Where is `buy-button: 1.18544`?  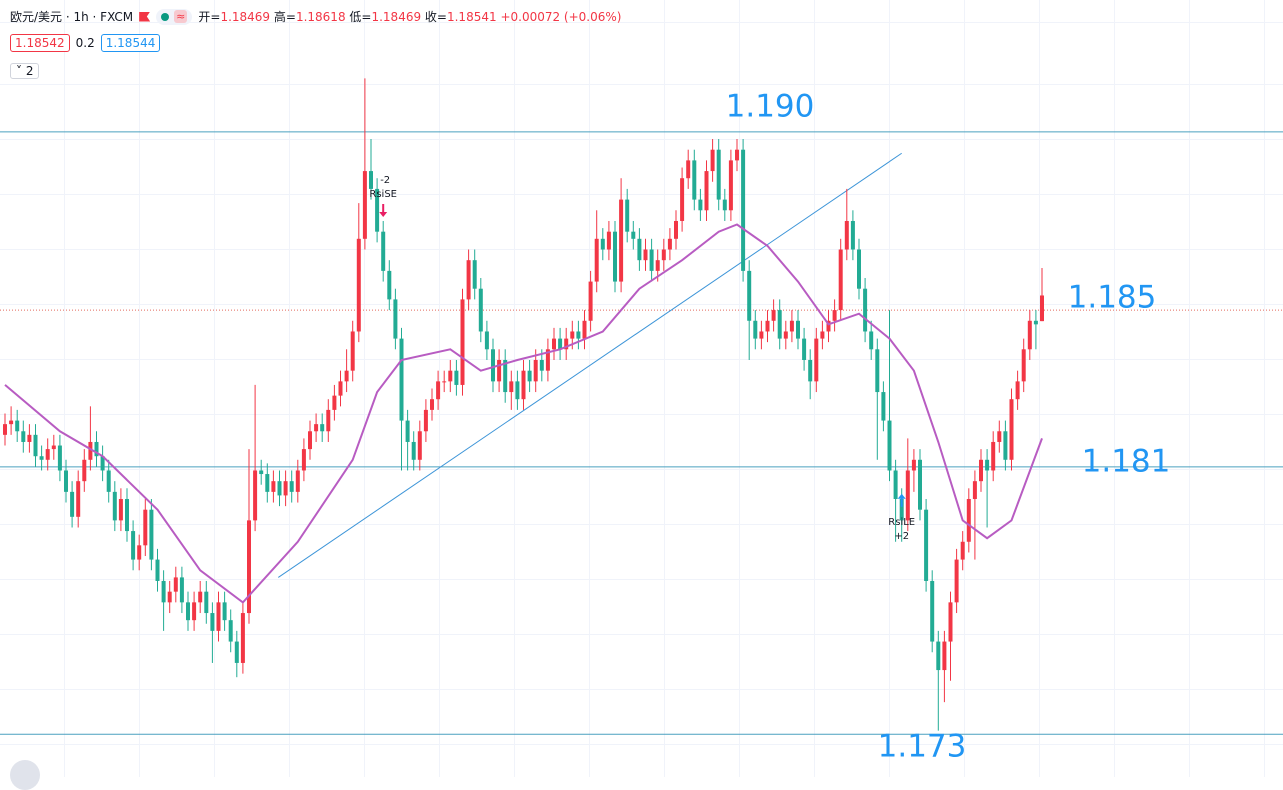 buy-button: 1.18544 is located at coordinates (130, 43).